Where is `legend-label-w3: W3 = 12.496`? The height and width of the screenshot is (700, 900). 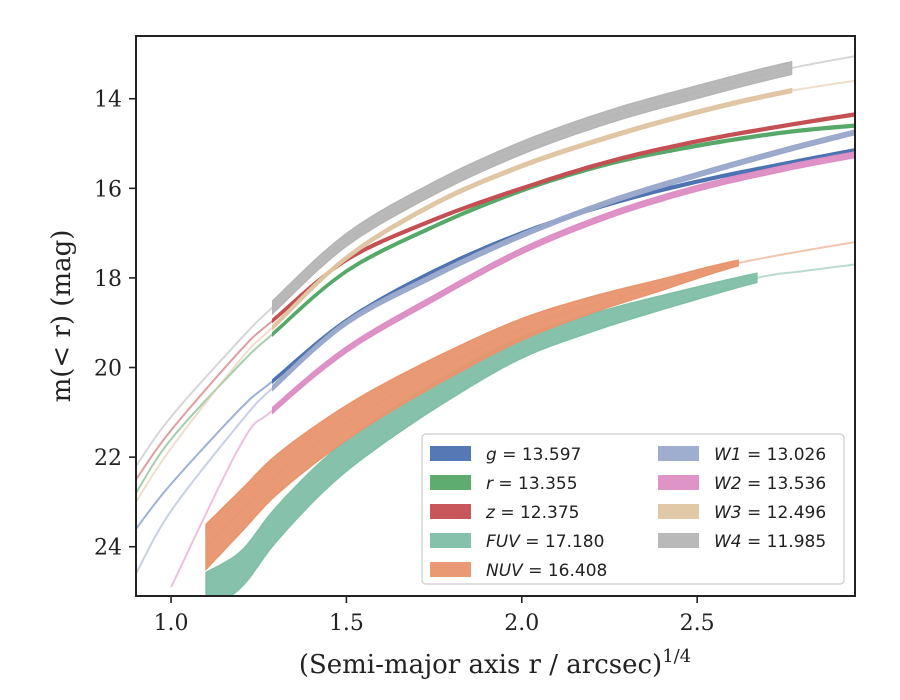
legend-label-w3: W3 = 12.496 is located at coordinates (770, 513).